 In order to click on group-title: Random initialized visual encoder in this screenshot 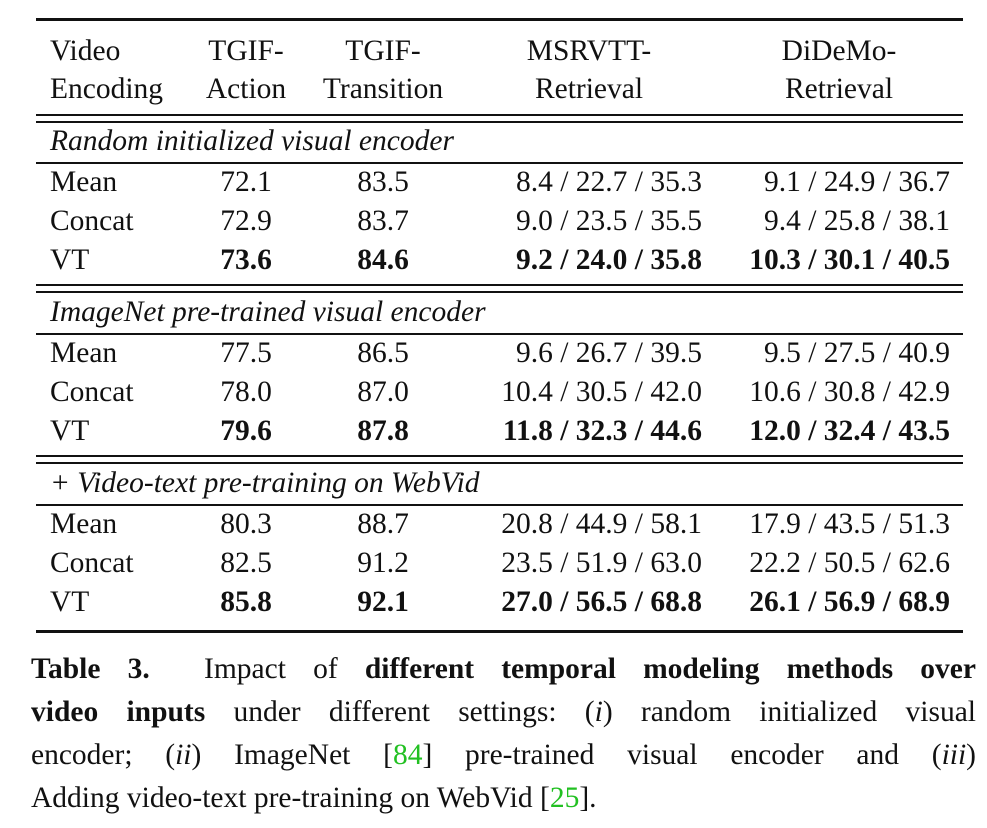, I will do `click(252, 141)`.